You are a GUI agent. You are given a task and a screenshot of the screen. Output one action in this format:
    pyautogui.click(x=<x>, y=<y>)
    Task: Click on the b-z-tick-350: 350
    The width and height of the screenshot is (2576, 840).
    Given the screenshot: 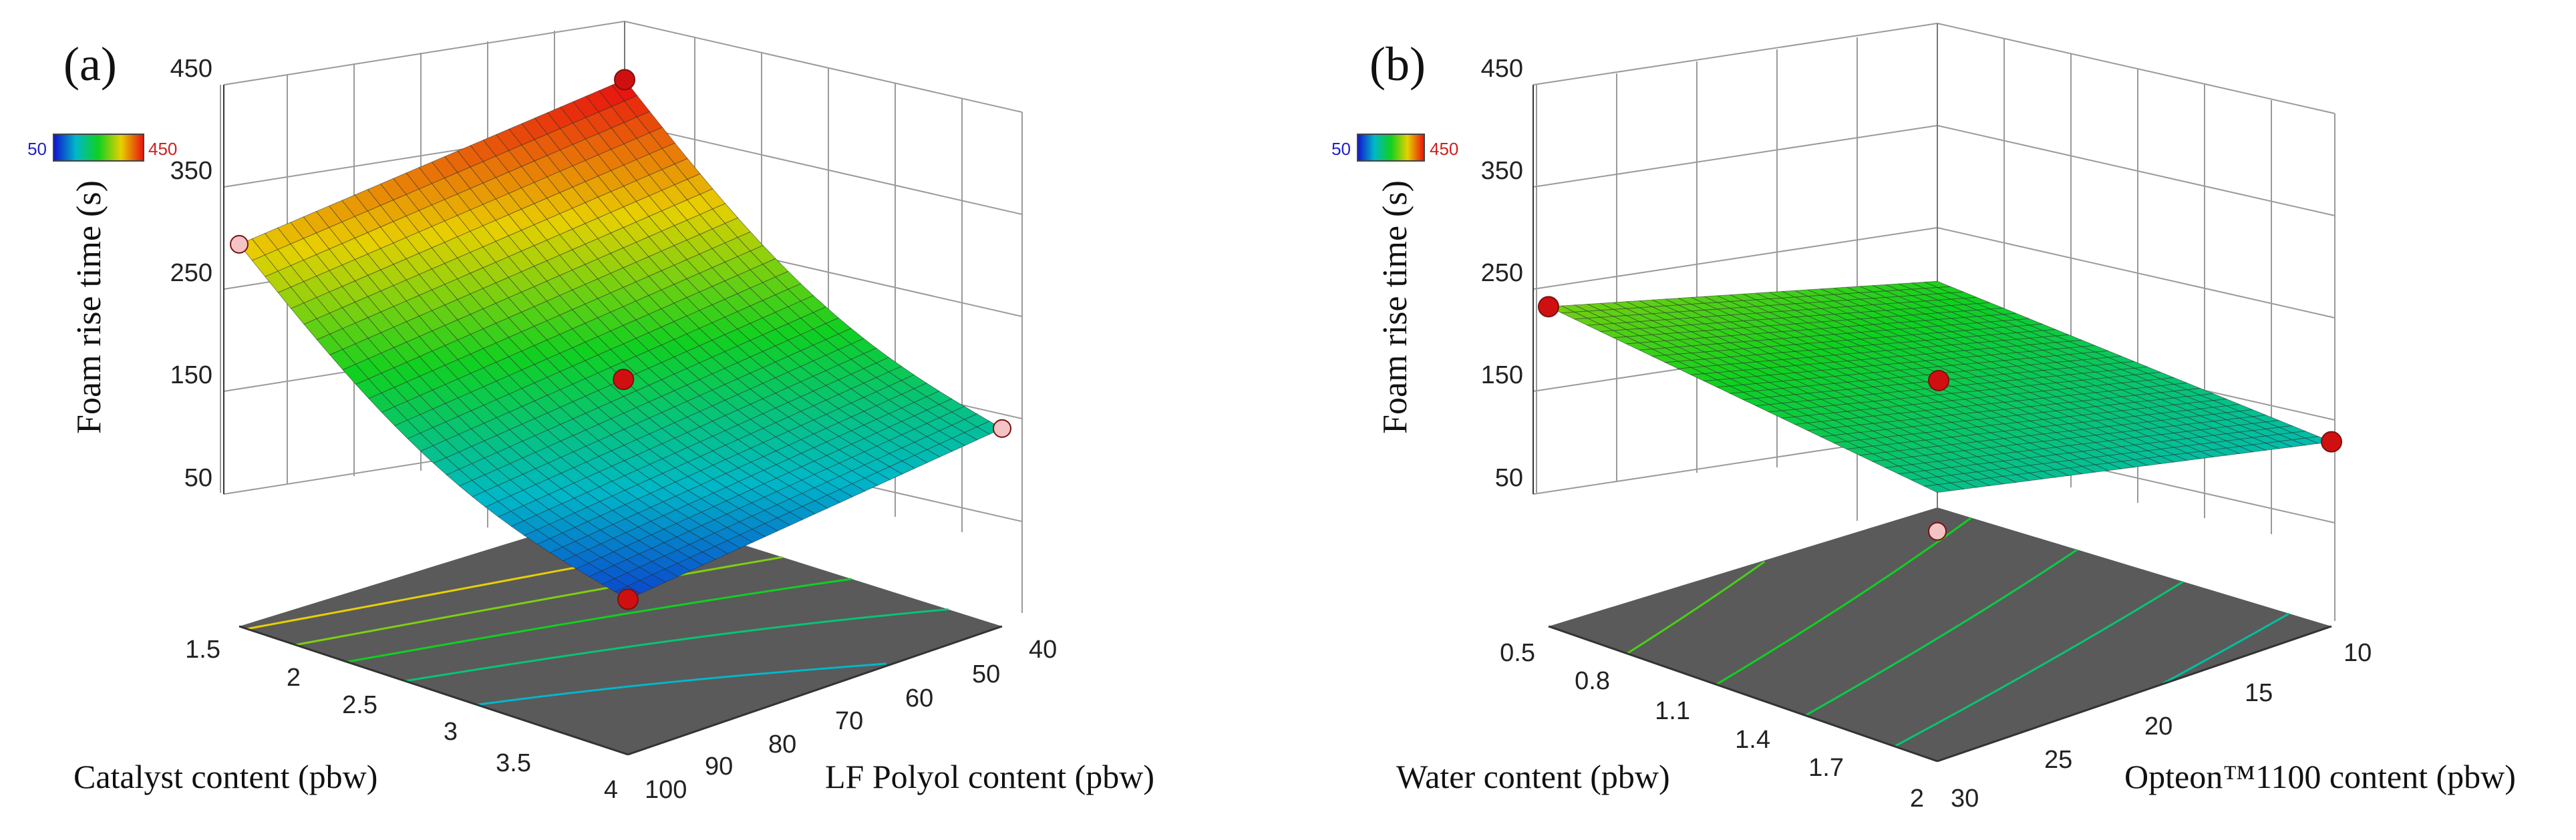 What is the action you would take?
    pyautogui.click(x=1502, y=171)
    